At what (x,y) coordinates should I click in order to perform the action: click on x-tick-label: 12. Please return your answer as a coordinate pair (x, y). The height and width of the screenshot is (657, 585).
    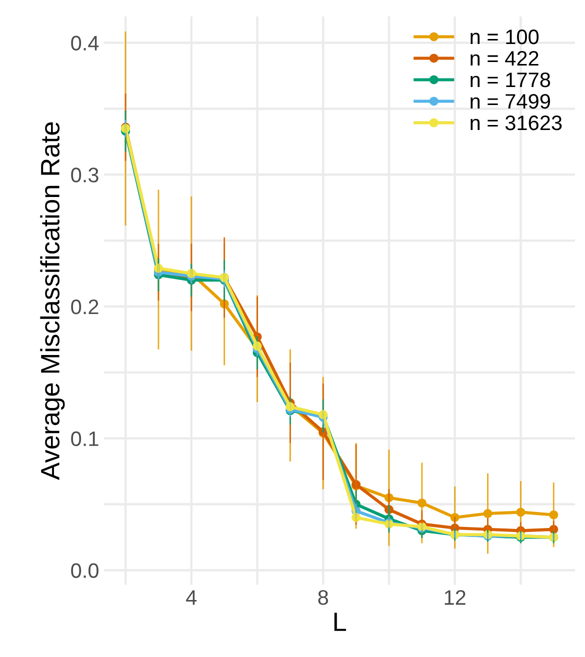
    Looking at the image, I should click on (455, 597).